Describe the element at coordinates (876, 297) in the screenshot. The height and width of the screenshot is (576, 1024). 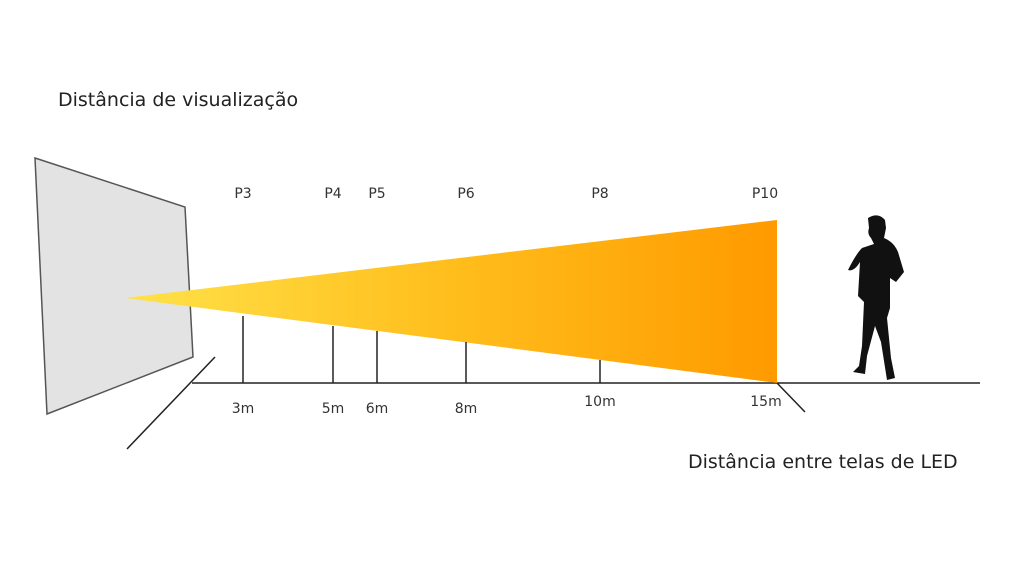
I see `person-silhouette` at that location.